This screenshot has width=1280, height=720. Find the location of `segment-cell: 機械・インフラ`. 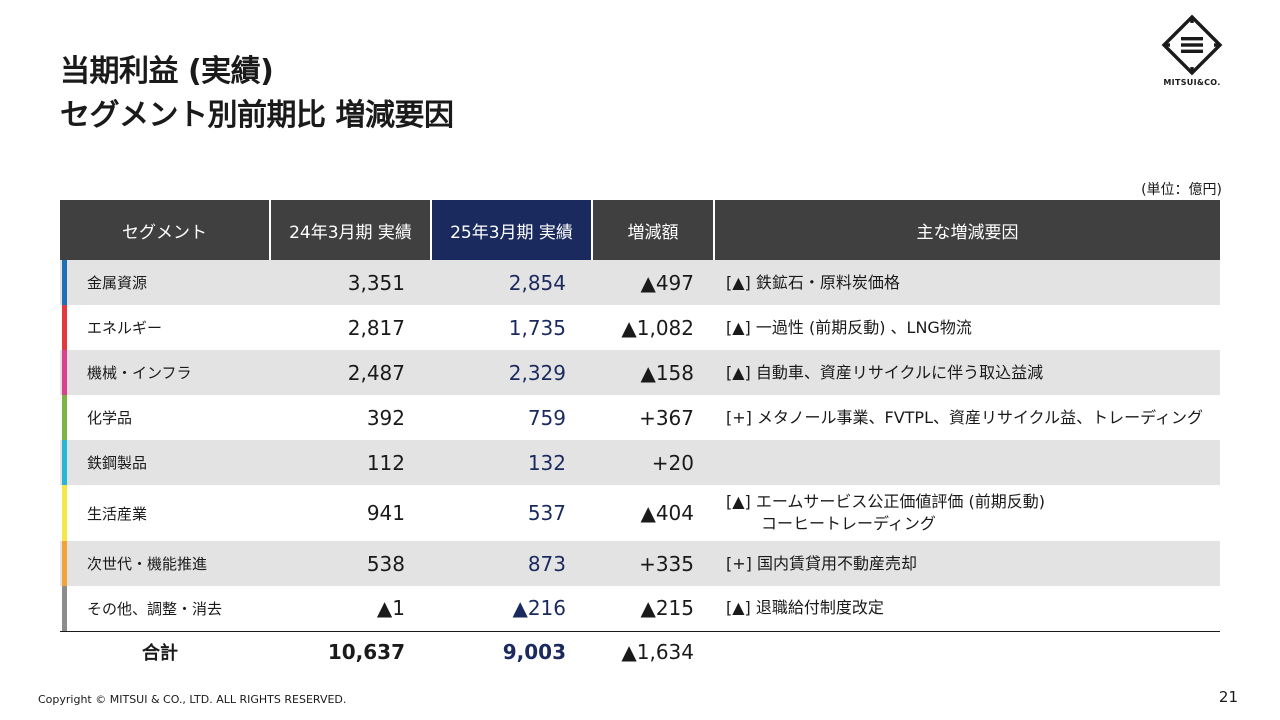

segment-cell: 機械・インフラ is located at coordinates (165, 372).